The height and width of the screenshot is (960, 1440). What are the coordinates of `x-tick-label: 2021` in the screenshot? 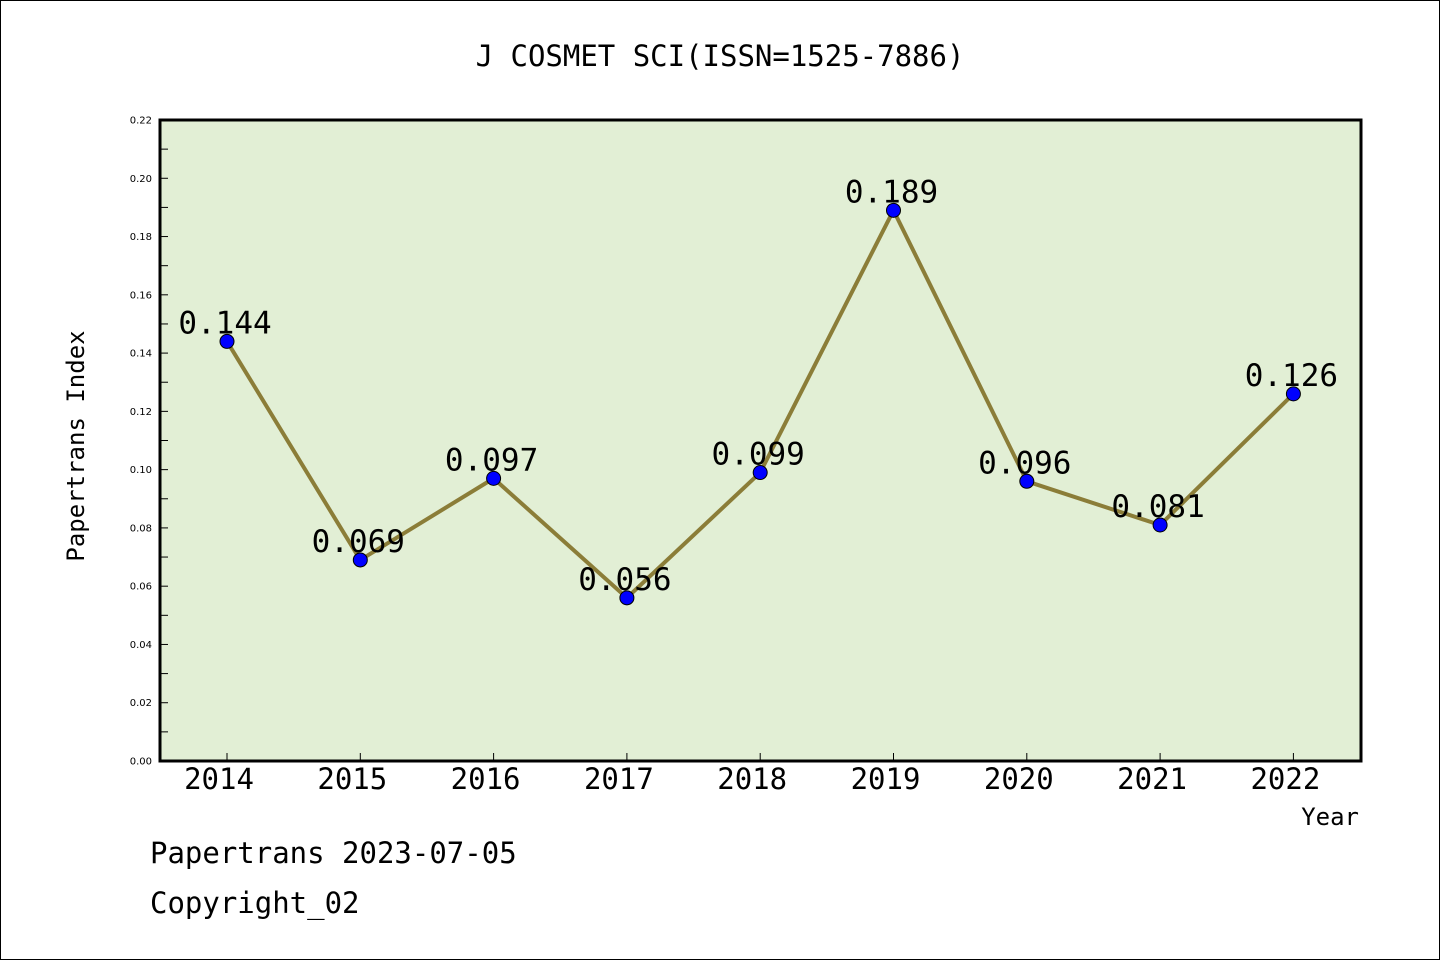 It's located at (1152, 779).